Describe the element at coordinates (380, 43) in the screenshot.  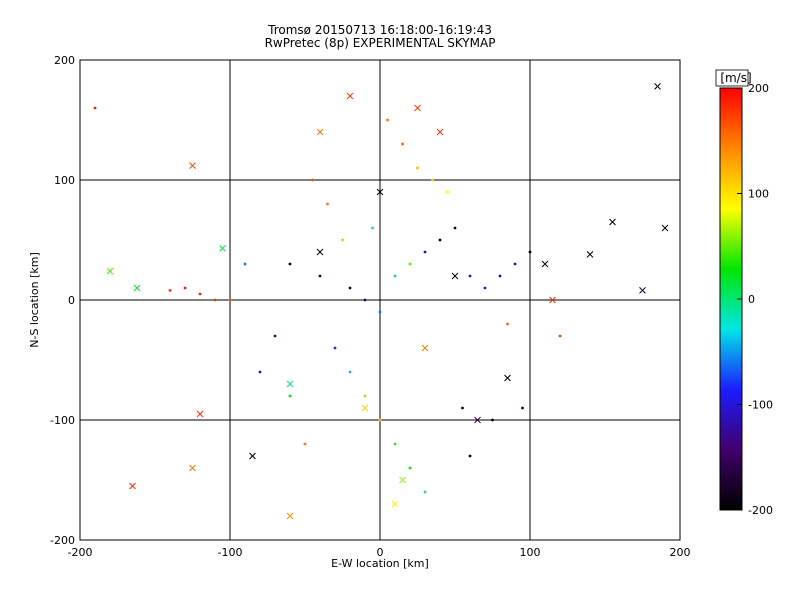
I see `chart-subtitle: RwPretec (8p) EXPERIMENTAL SKYMAP` at that location.